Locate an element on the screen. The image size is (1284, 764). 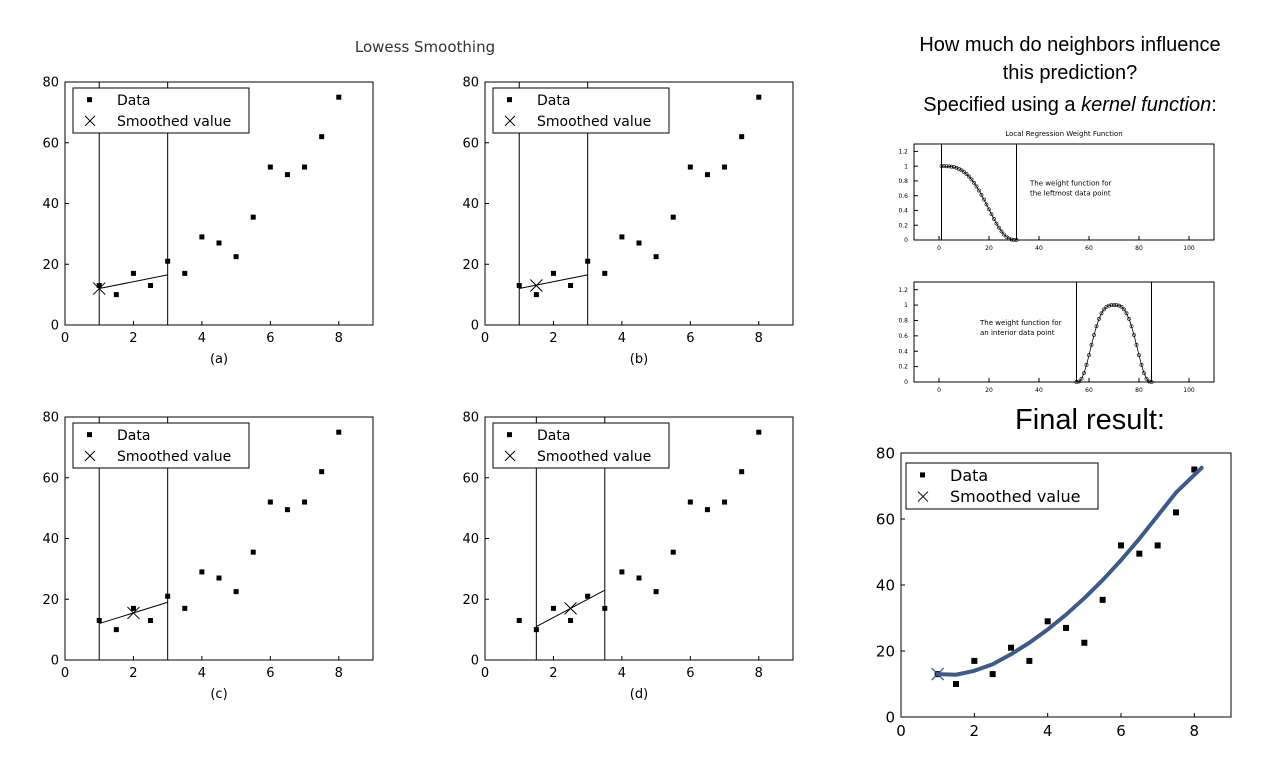
figure-title: Lowess Smoothing is located at coordinates (425, 47).